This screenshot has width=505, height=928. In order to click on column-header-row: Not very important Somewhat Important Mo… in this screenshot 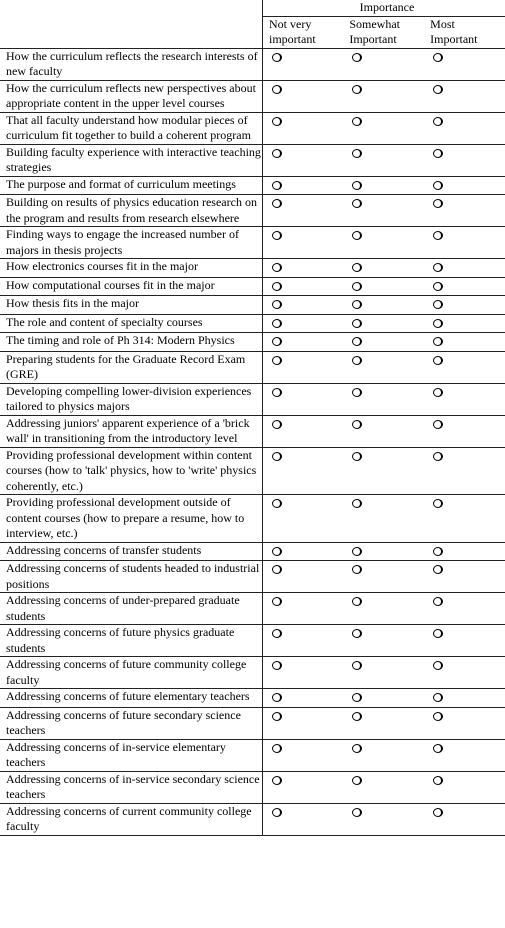, I will do `click(252, 32)`.